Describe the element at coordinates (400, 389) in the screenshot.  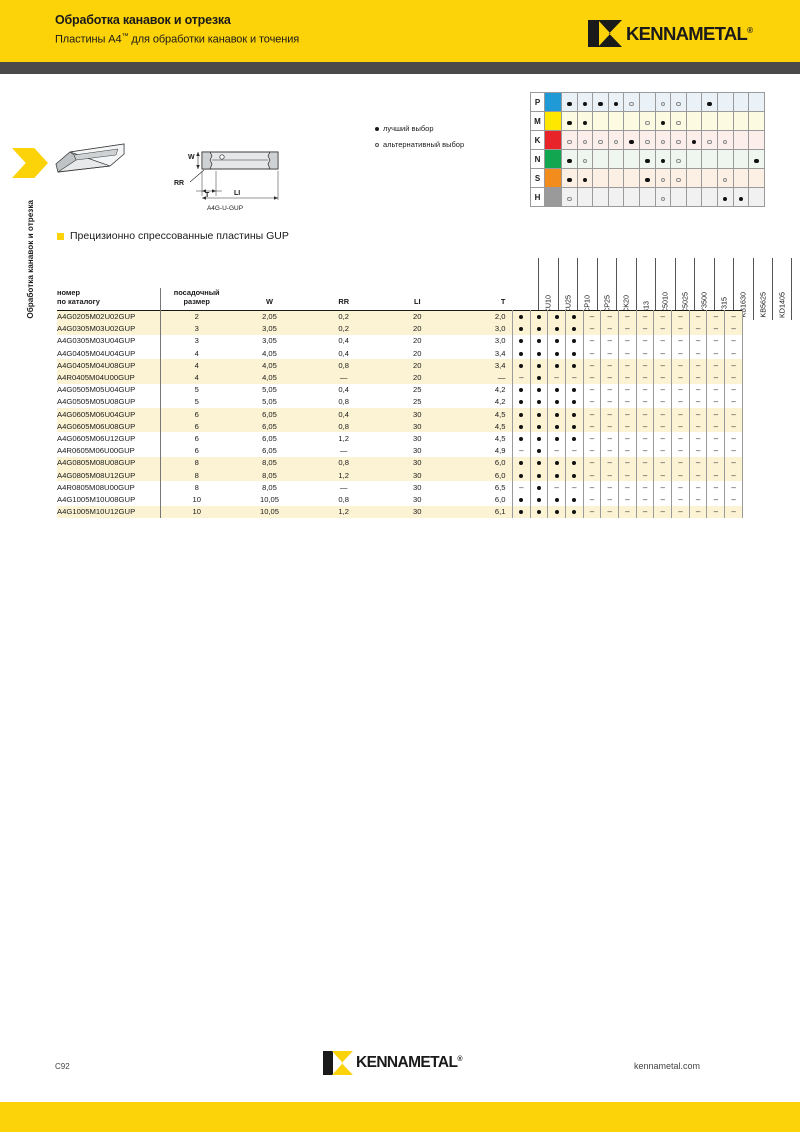
I see `table-row: A4G0505M05U04GUP 5 5,05 0,4 25 4,2 – – – – – – – – –` at that location.